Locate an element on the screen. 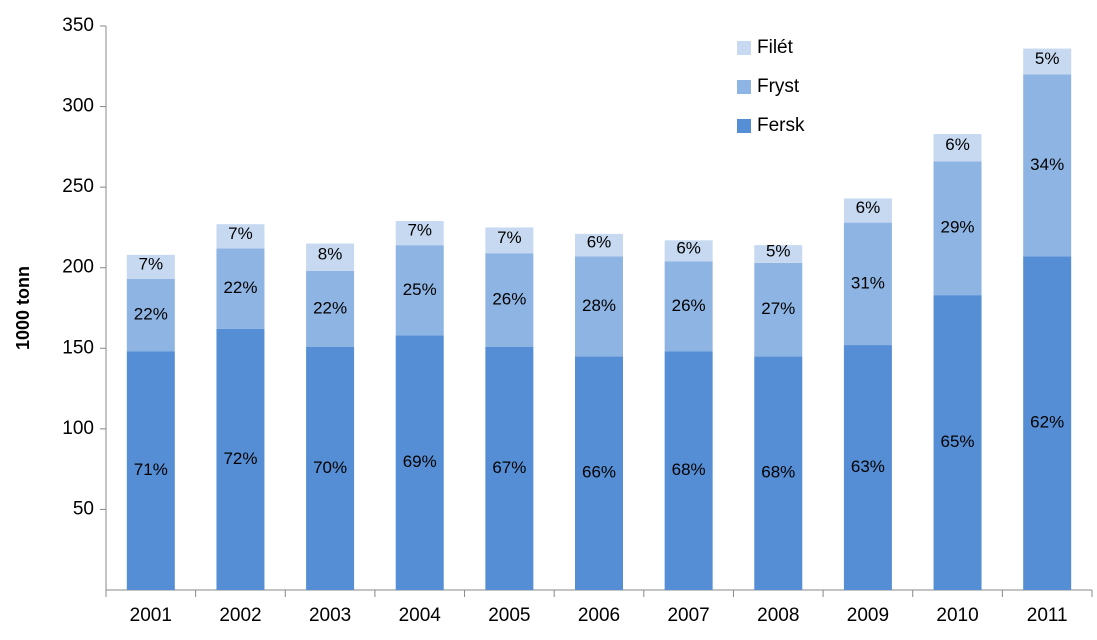 The width and height of the screenshot is (1097, 640). data-label: 28% is located at coordinates (599, 305).